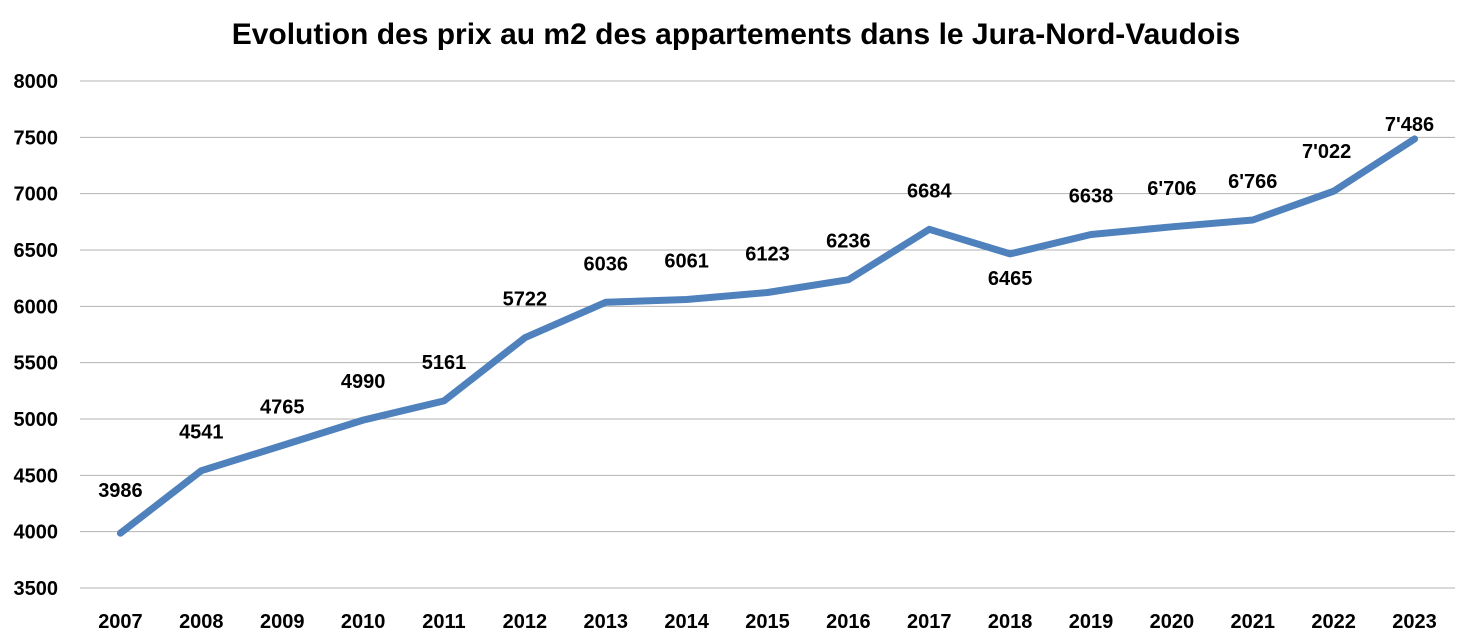 This screenshot has width=1473, height=643. I want to click on y-tick-label: 8000, so click(36, 82).